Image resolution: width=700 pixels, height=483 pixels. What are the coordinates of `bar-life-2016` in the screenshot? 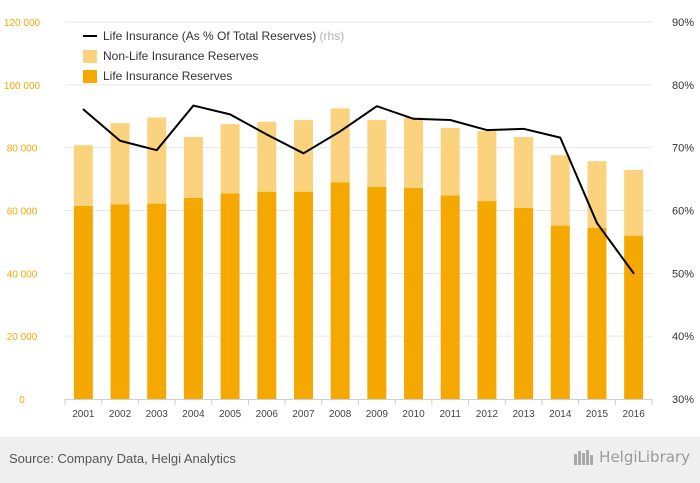 It's located at (634, 317).